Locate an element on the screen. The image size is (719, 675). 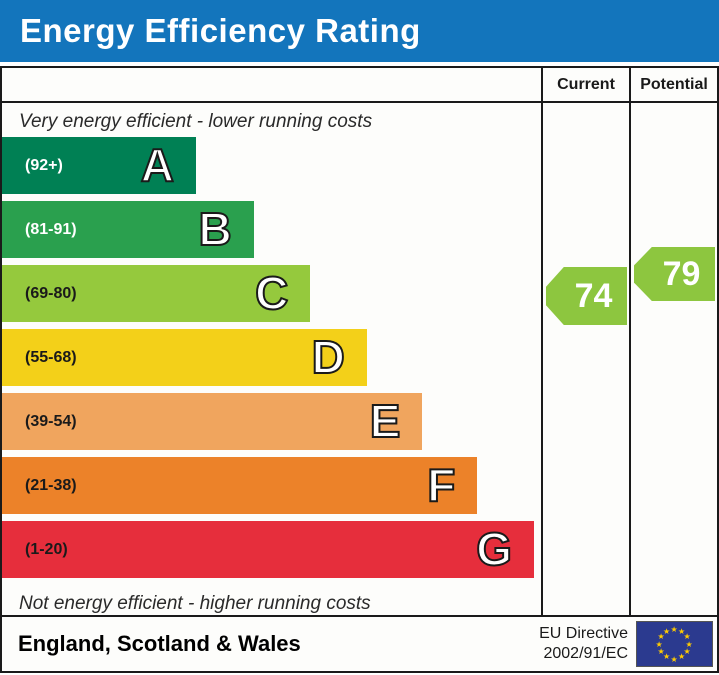
potential-rating-column: 79 is located at coordinates (673, 359).